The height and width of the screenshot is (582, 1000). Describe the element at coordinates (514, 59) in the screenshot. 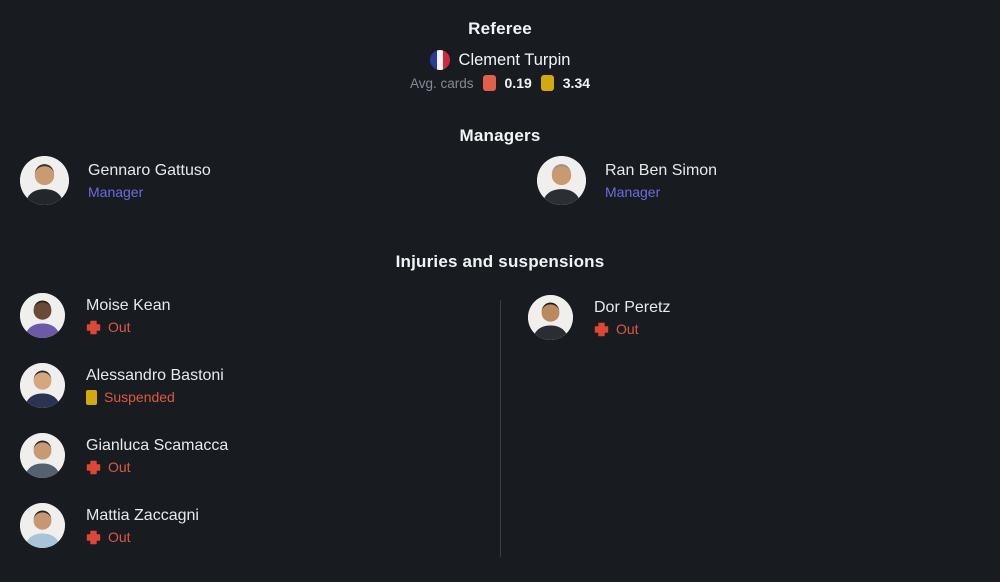

I see `referee-name: Clement Turpin` at that location.